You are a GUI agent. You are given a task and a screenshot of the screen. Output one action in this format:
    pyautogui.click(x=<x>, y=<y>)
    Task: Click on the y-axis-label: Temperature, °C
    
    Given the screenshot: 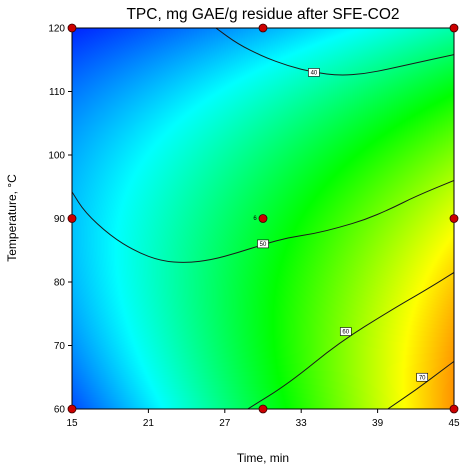 What is the action you would take?
    pyautogui.click(x=12, y=218)
    